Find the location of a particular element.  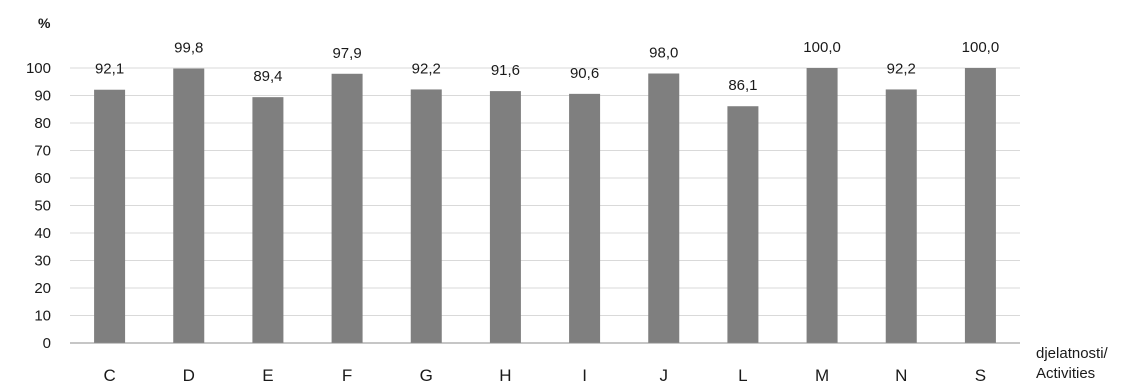

y-tick-label: 60 is located at coordinates (42, 178).